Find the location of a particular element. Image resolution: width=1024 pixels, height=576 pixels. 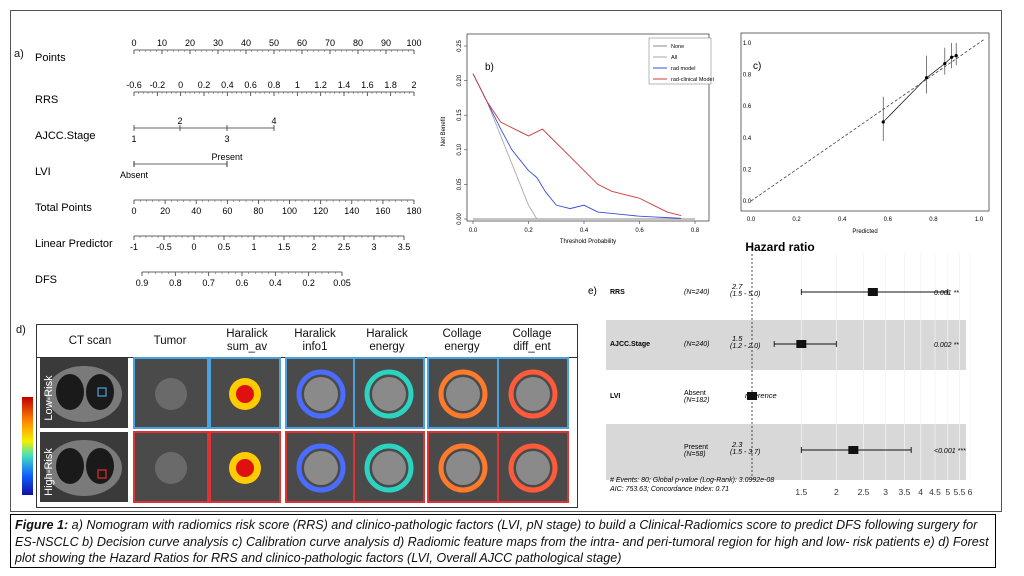

ct-lung-left is located at coordinates (70, 466).